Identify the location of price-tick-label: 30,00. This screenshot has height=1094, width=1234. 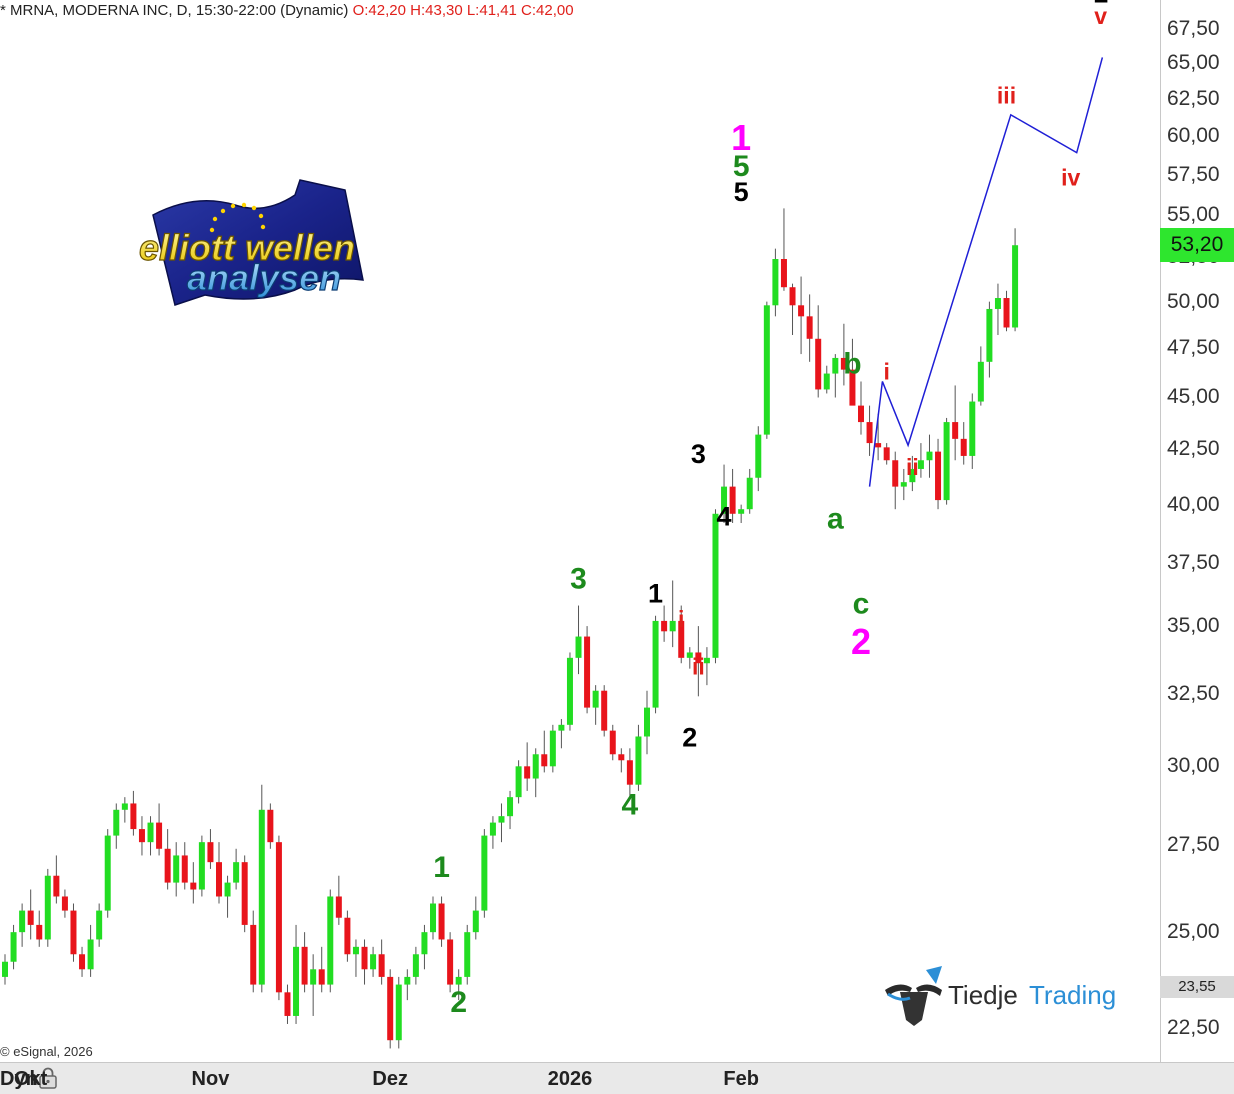
(1193, 766).